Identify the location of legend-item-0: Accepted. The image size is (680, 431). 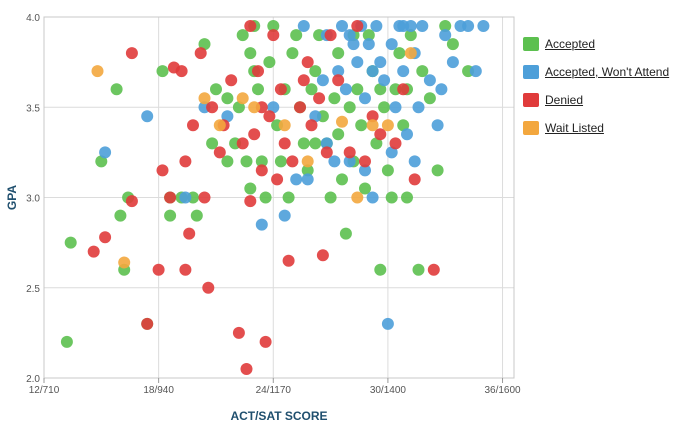
(600, 44).